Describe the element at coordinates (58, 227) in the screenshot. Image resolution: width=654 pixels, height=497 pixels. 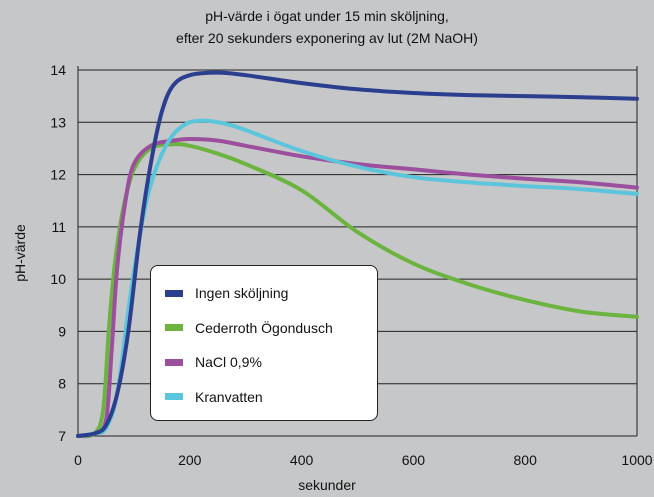
I see `y-tick-label: 11` at that location.